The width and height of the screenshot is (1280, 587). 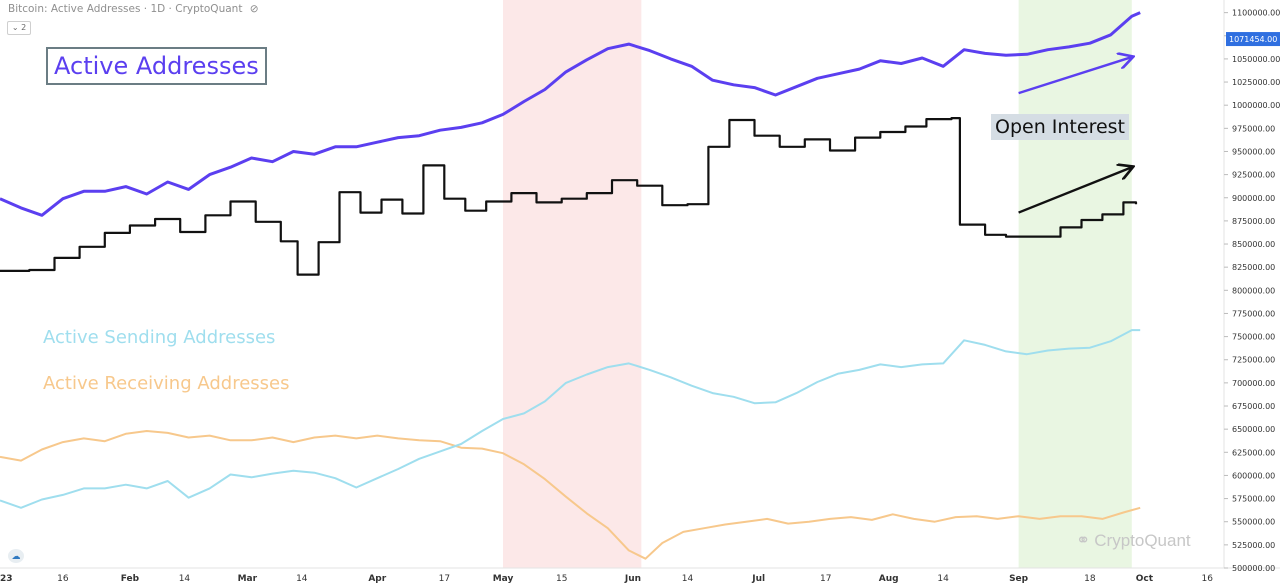 I want to click on y-tick-label: 1025000.00, so click(x=1256, y=82).